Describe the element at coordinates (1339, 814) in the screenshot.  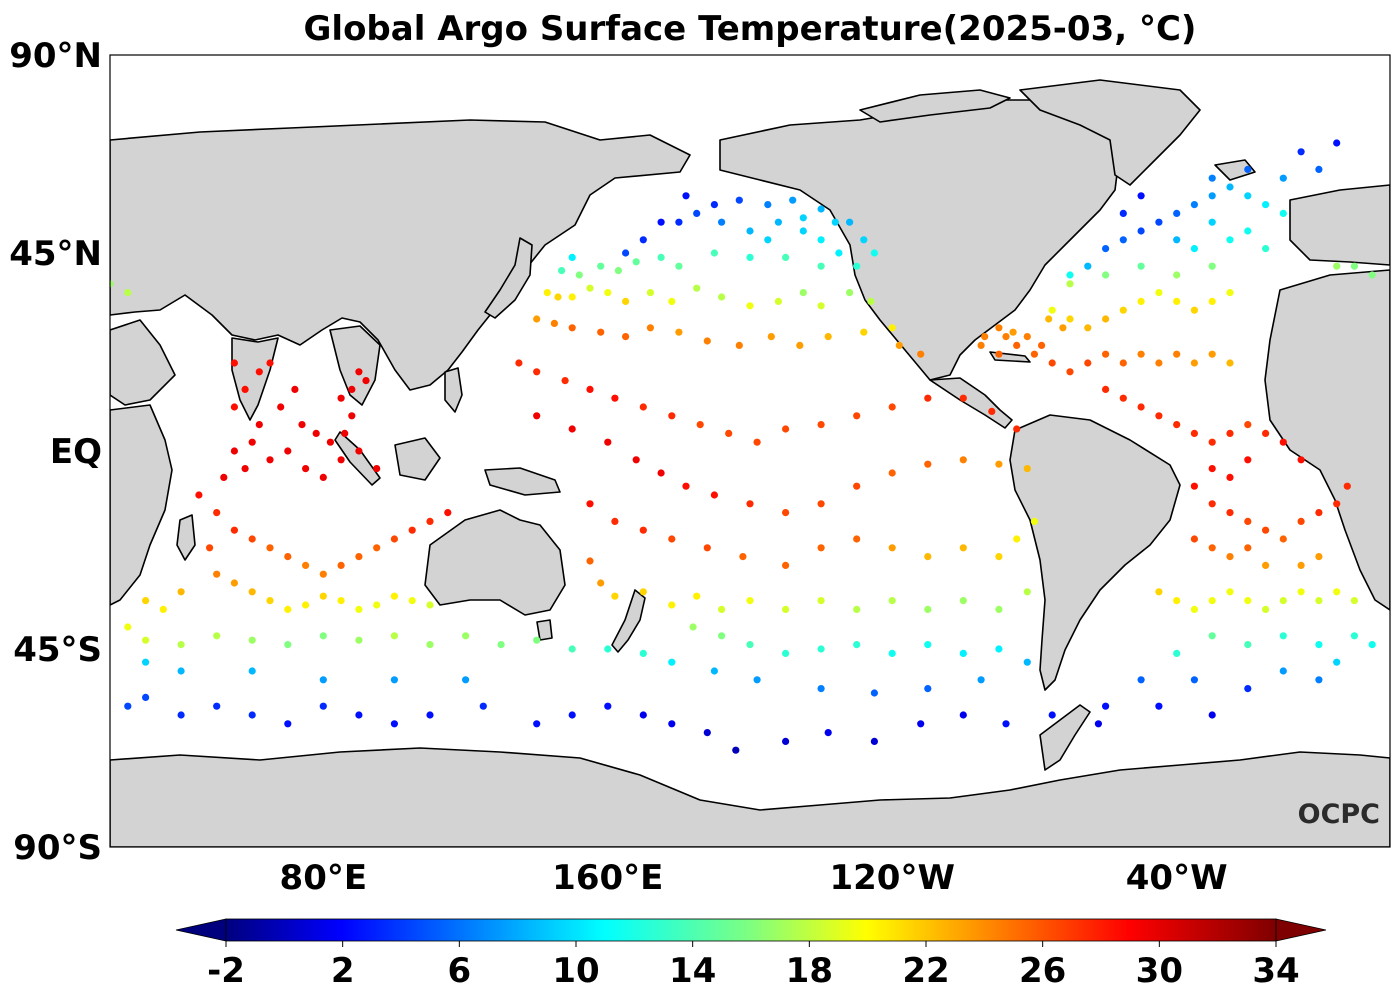
I see `ocpc-watermark: OCPC` at that location.